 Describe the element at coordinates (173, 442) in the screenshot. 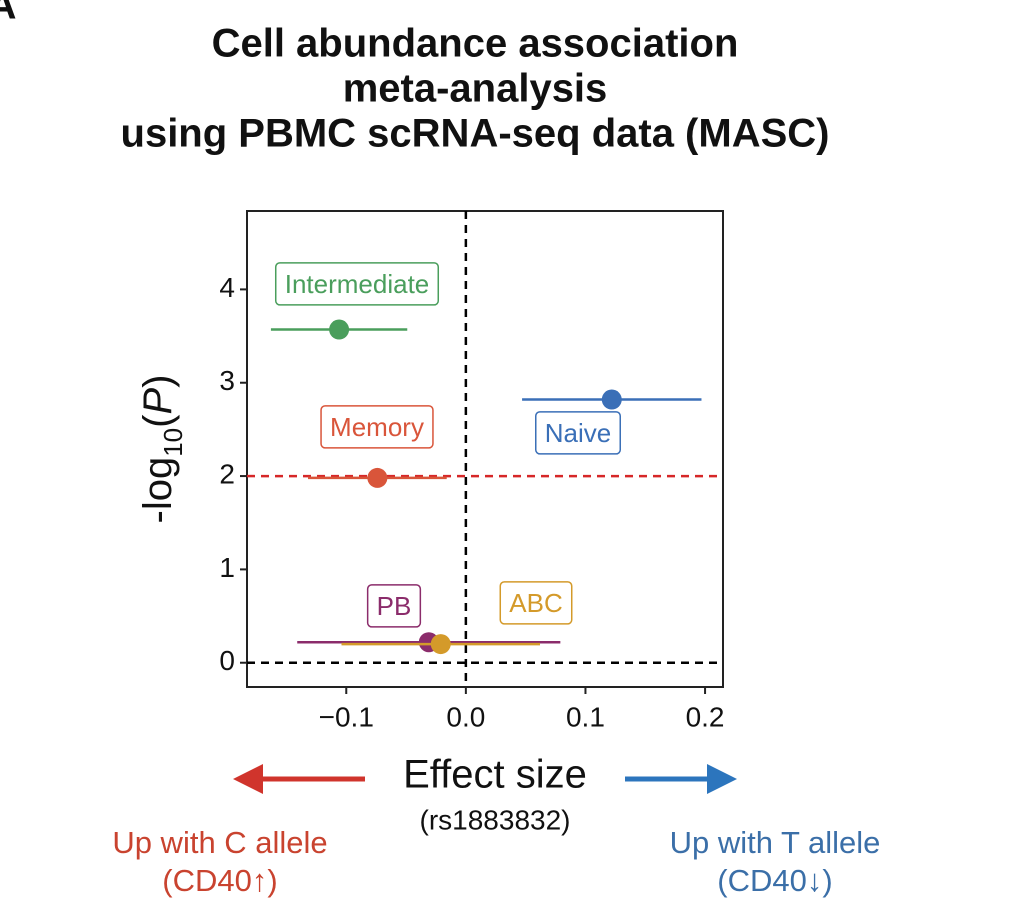

I see `y-axis-label-part: 10` at that location.